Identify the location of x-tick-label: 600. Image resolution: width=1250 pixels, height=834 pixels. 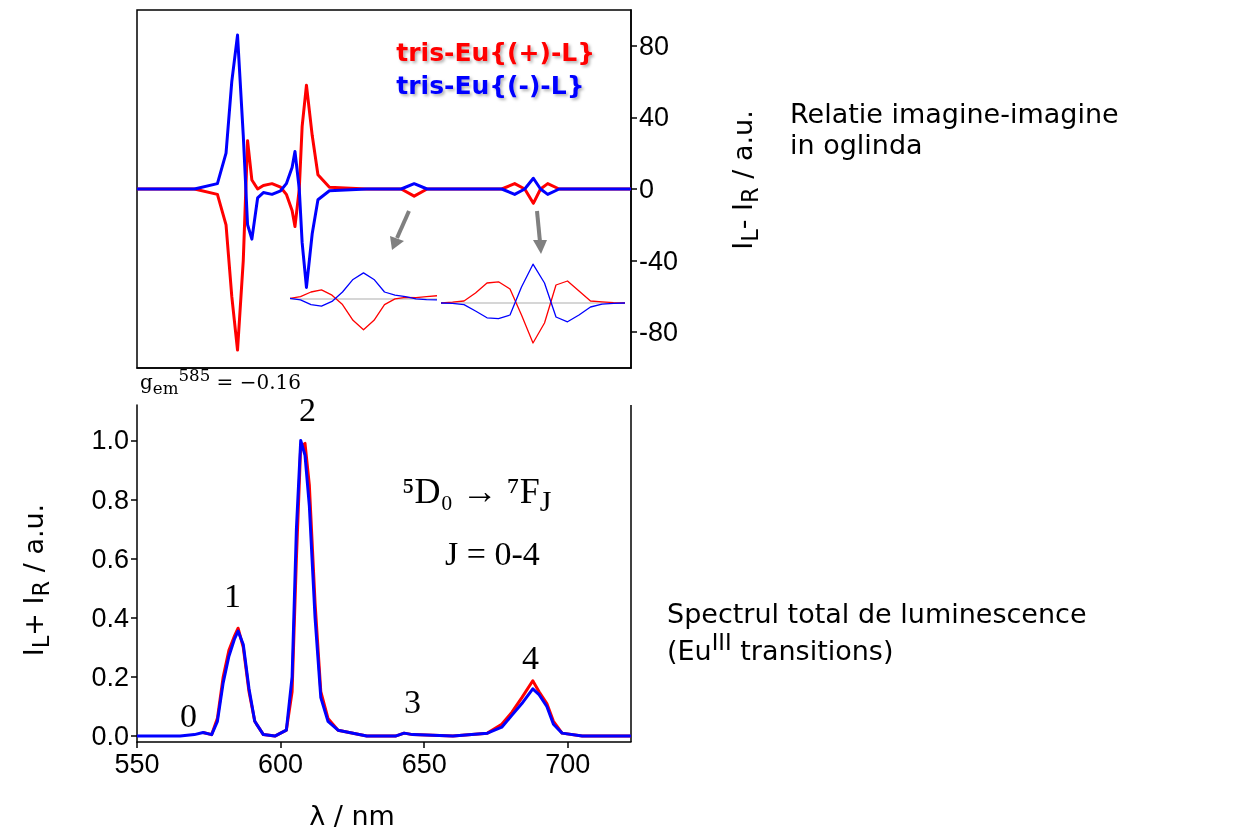
(281, 763).